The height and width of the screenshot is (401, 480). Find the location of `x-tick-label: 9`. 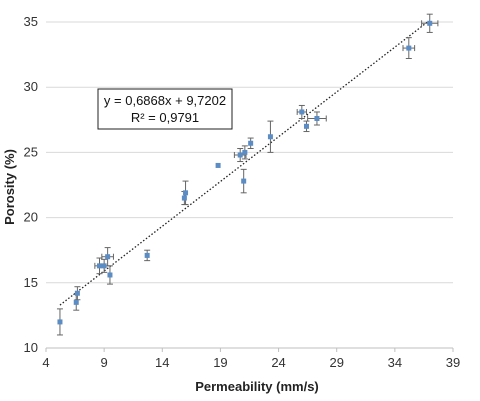

x-tick-label: 9 is located at coordinates (104, 362).